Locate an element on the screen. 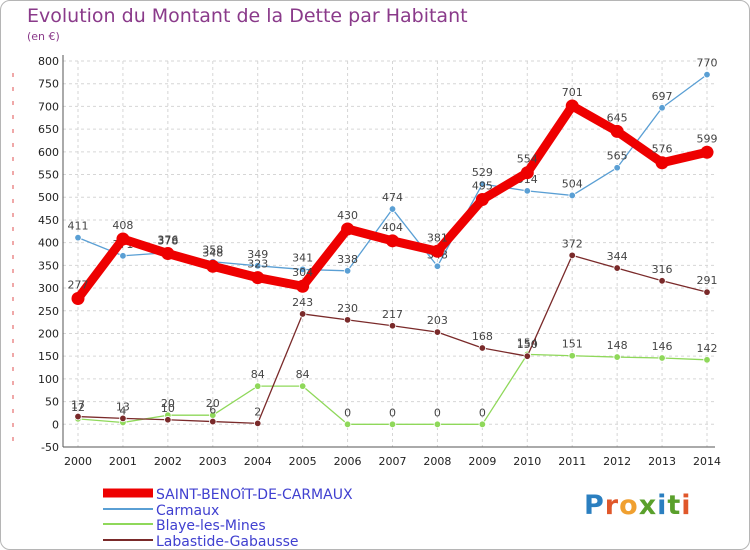  data-label: 150 is located at coordinates (527, 344).